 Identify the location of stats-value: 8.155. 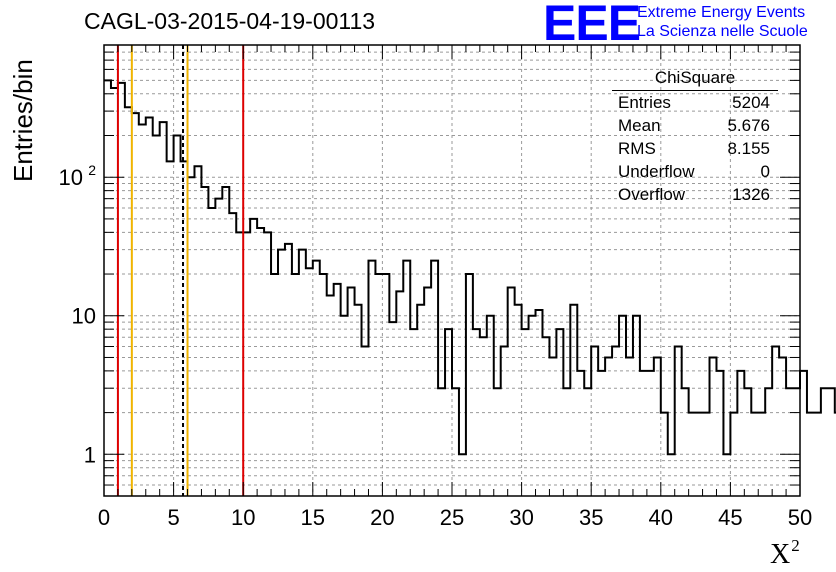
(748, 148).